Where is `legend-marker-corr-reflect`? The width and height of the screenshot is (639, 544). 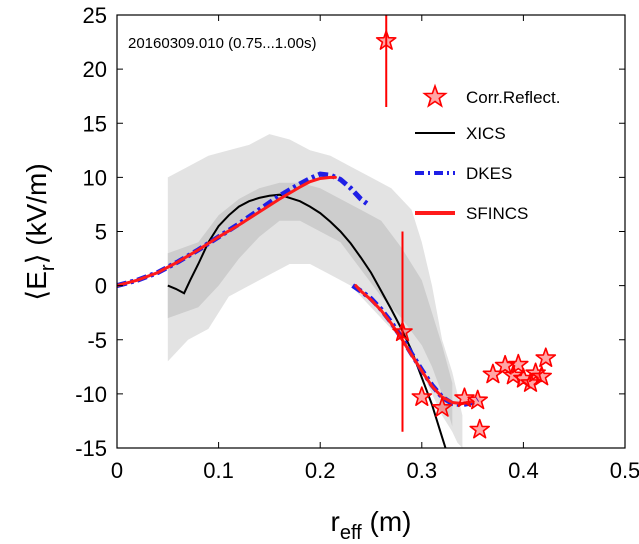 legend-marker-corr-reflect is located at coordinates (435, 95).